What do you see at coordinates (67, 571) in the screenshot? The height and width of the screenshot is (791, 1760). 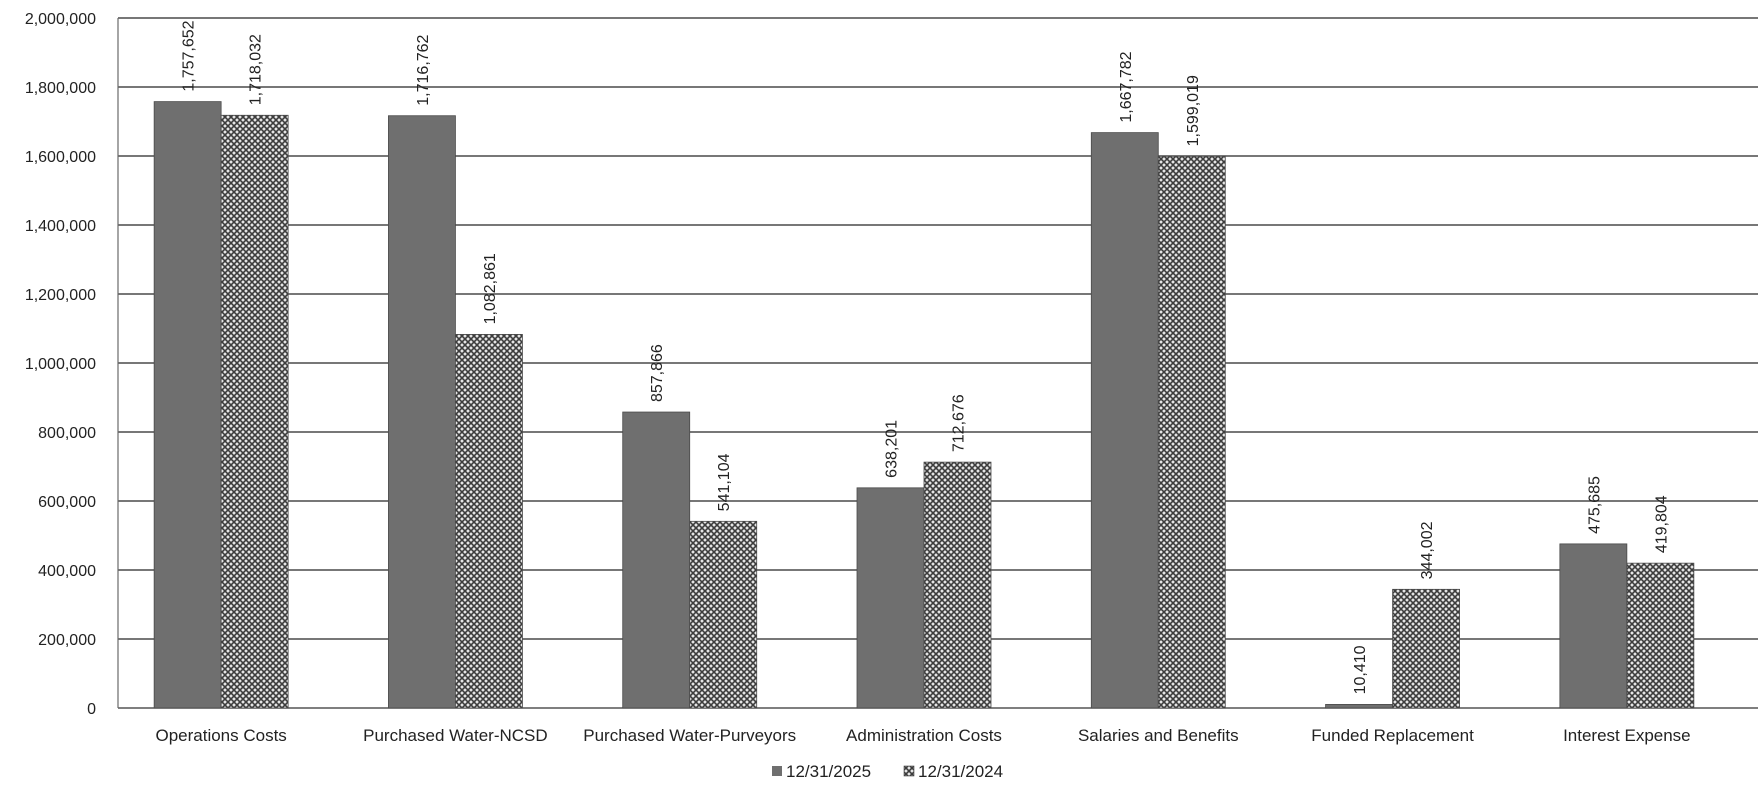 I see `y-tick-label: 400,000` at bounding box center [67, 571].